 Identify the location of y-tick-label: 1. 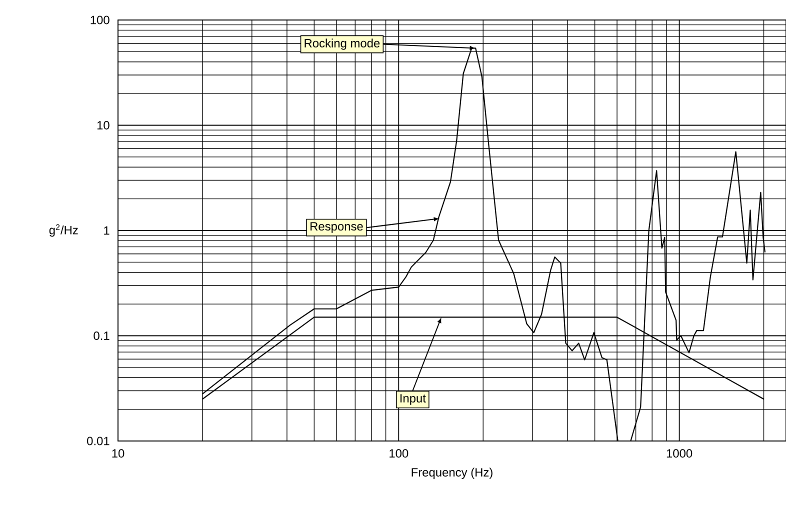
(107, 230).